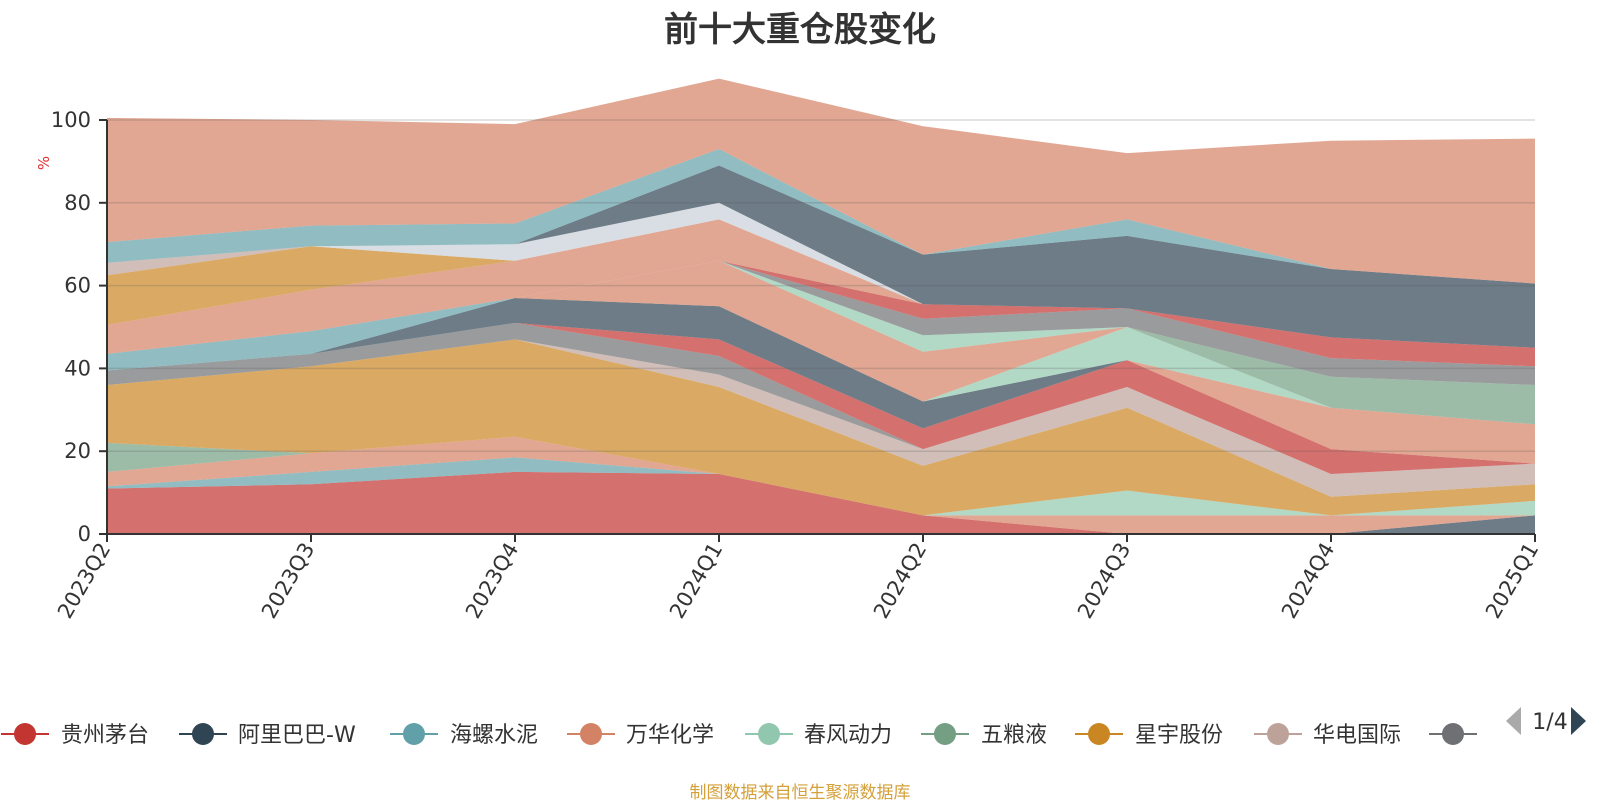 Image resolution: width=1600 pixels, height=803 pixels. I want to click on x-tick-label: 2024Q2, so click(900, 581).